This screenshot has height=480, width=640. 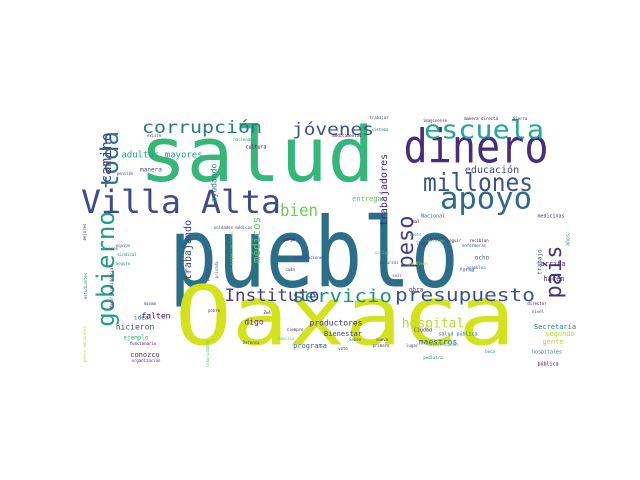 What do you see at coordinates (256, 240) in the screenshot?
I see `word-medicos: médicos` at bounding box center [256, 240].